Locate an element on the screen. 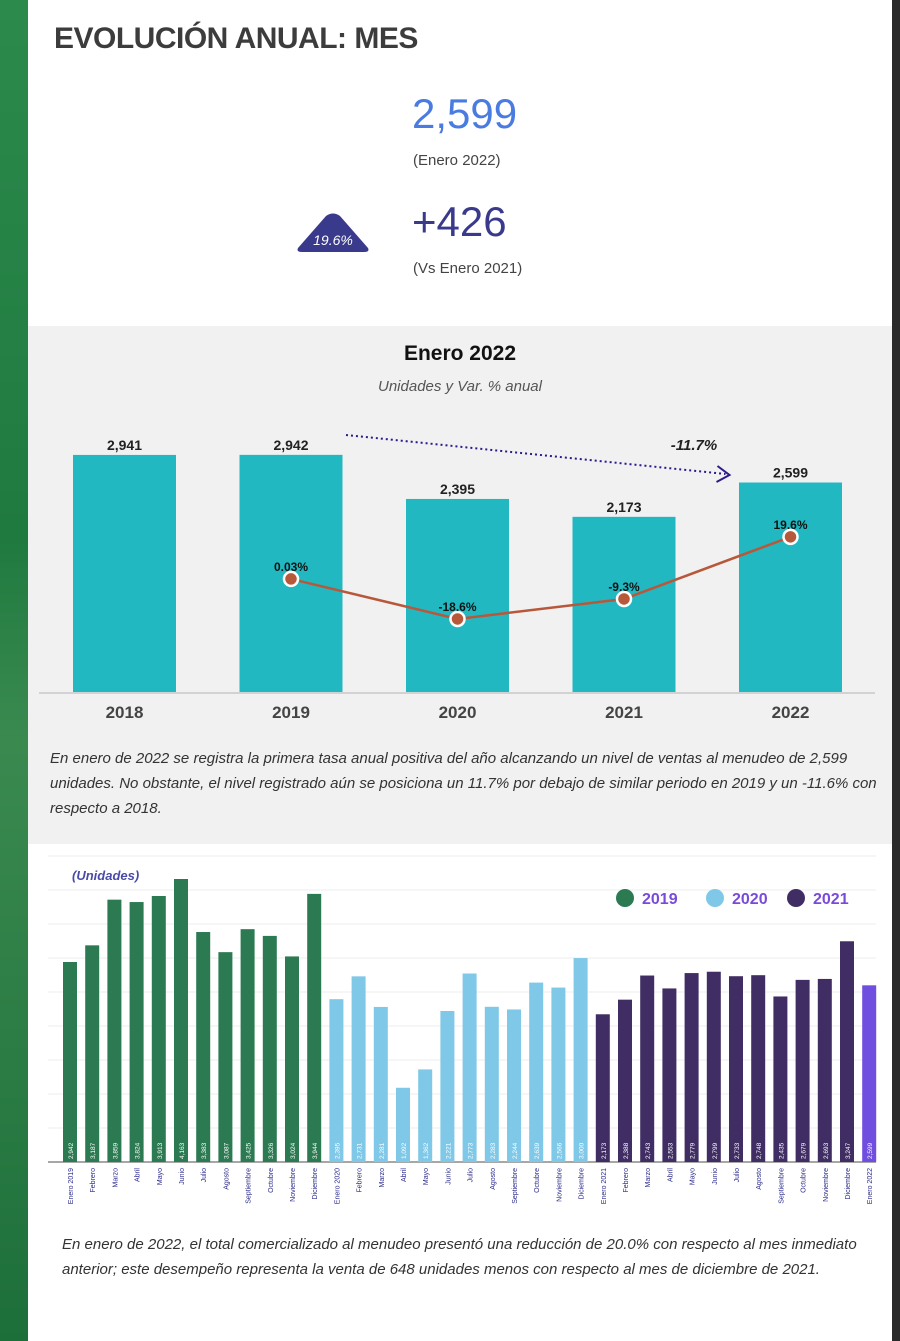  bar-value-label: 2,281 is located at coordinates (382, 1150).